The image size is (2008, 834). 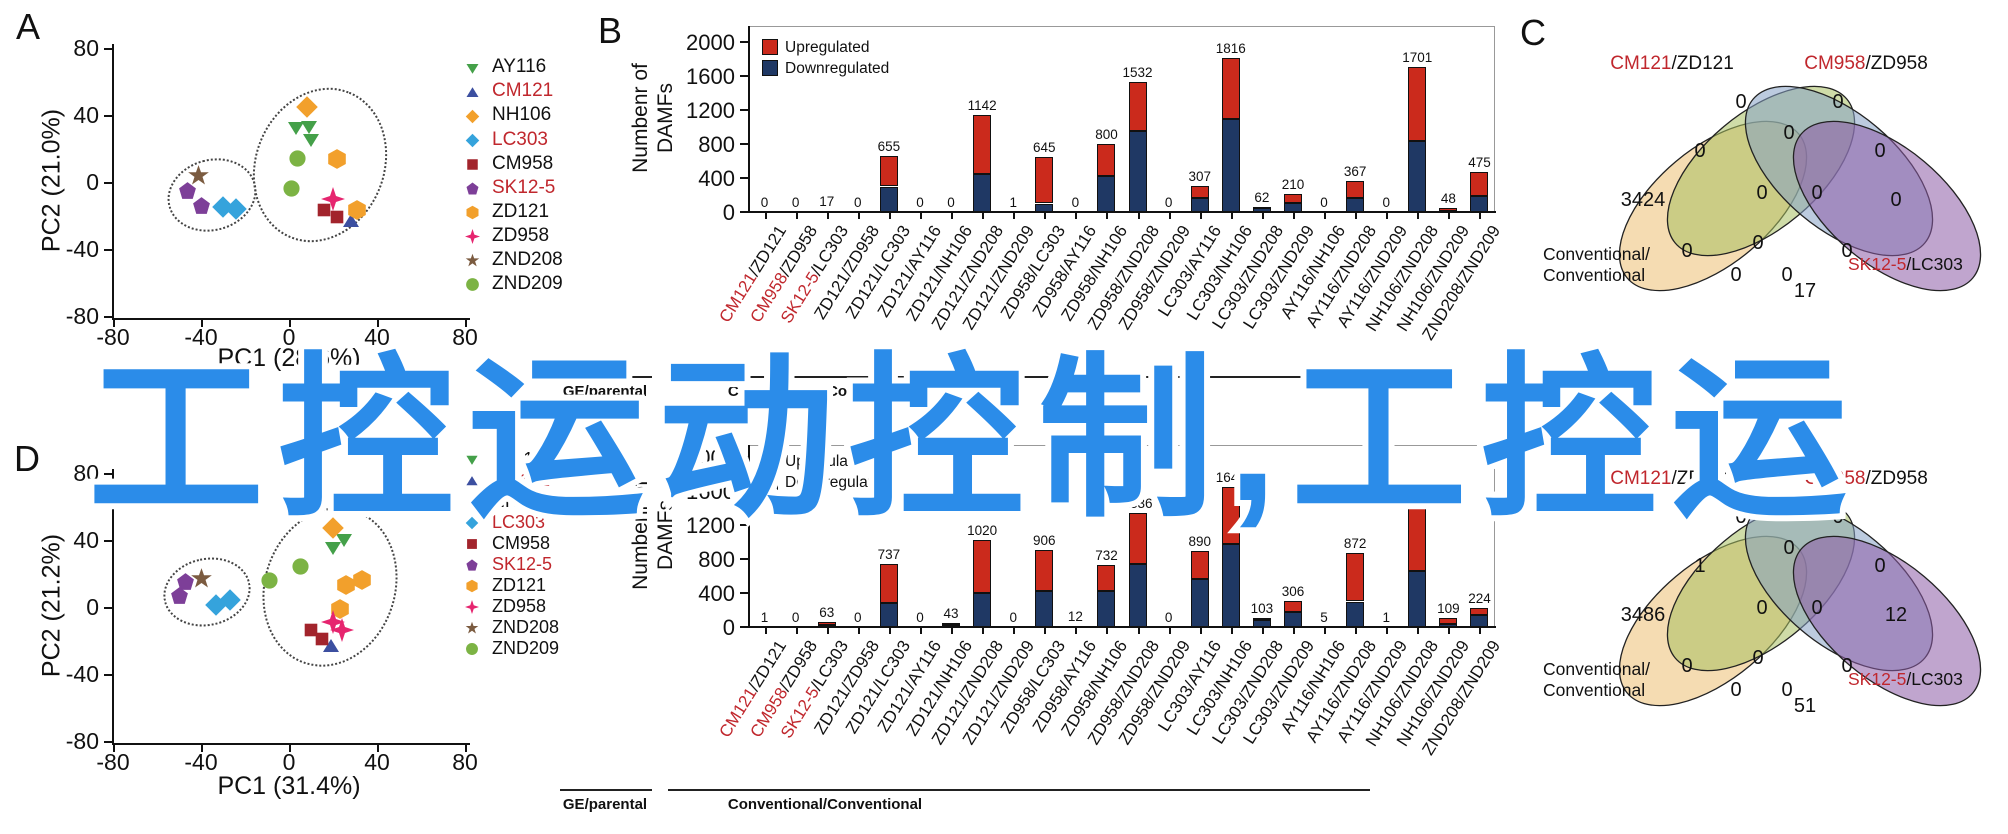 I want to click on bar-value-label: 1701, so click(x=1417, y=58).